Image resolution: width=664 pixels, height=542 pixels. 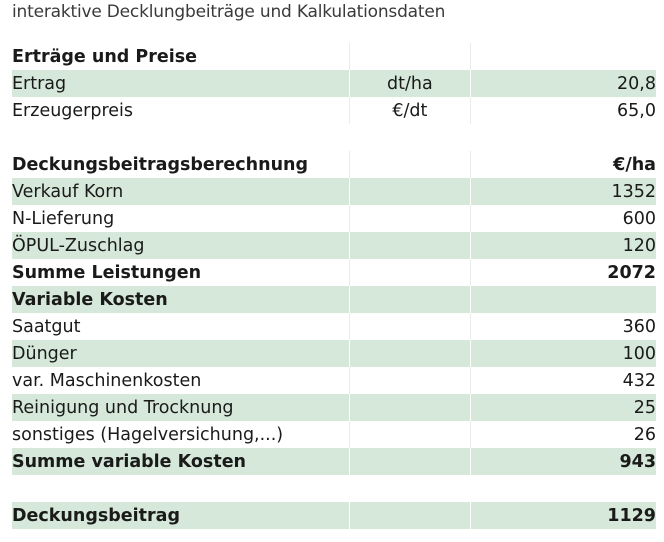 I want to click on row-value: 943, so click(x=563, y=461).